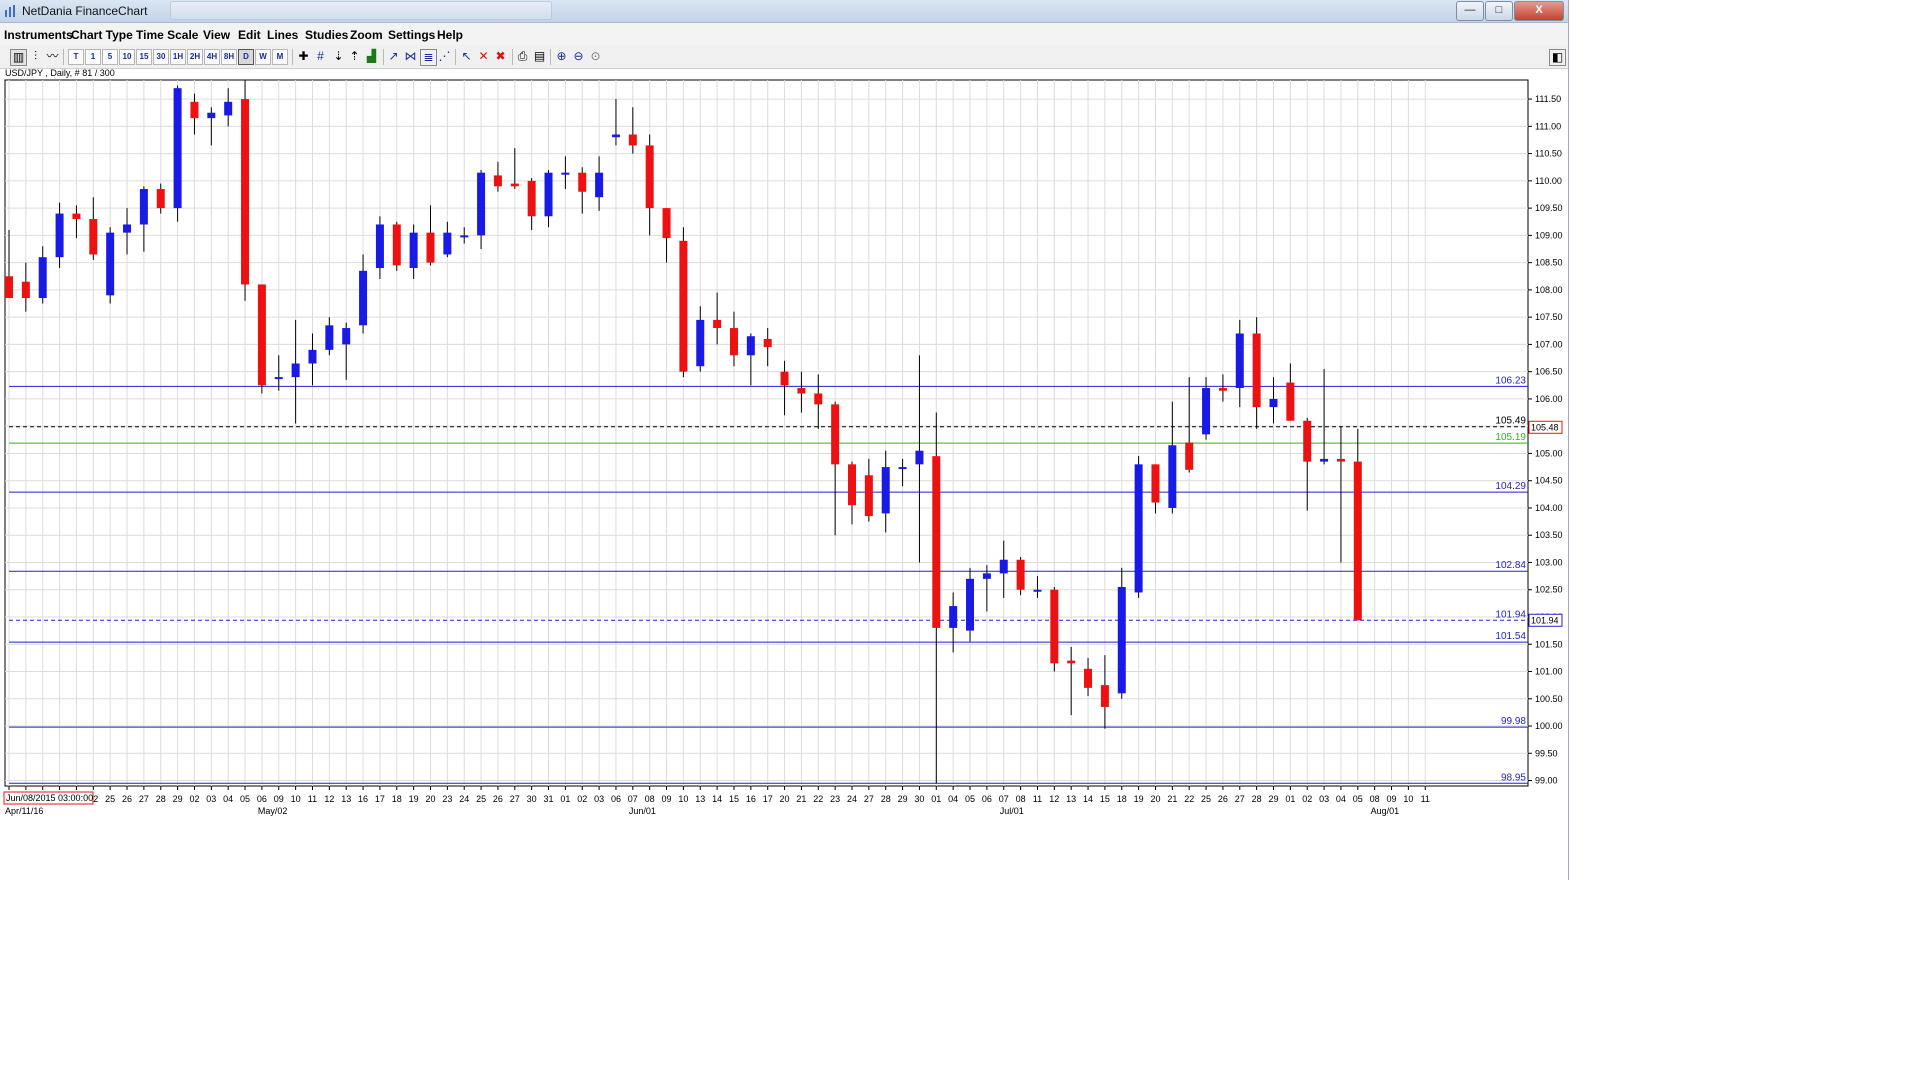 This screenshot has height=1080, width=1920. I want to click on line-chart-icon: 〰, so click(52, 56).